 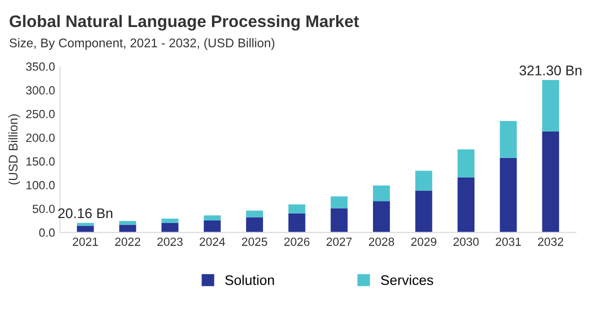 What do you see at coordinates (14, 149) in the screenshot?
I see `y-axis-title: (USD Billion)` at bounding box center [14, 149].